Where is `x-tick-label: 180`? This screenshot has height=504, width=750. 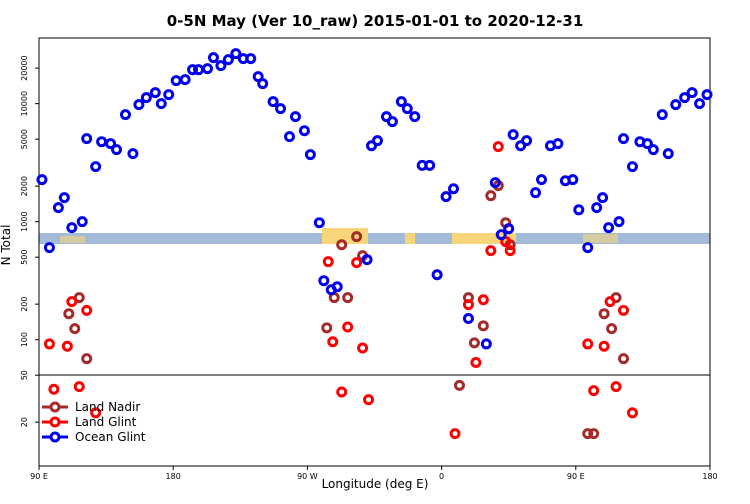 x-tick-label: 180 is located at coordinates (173, 476).